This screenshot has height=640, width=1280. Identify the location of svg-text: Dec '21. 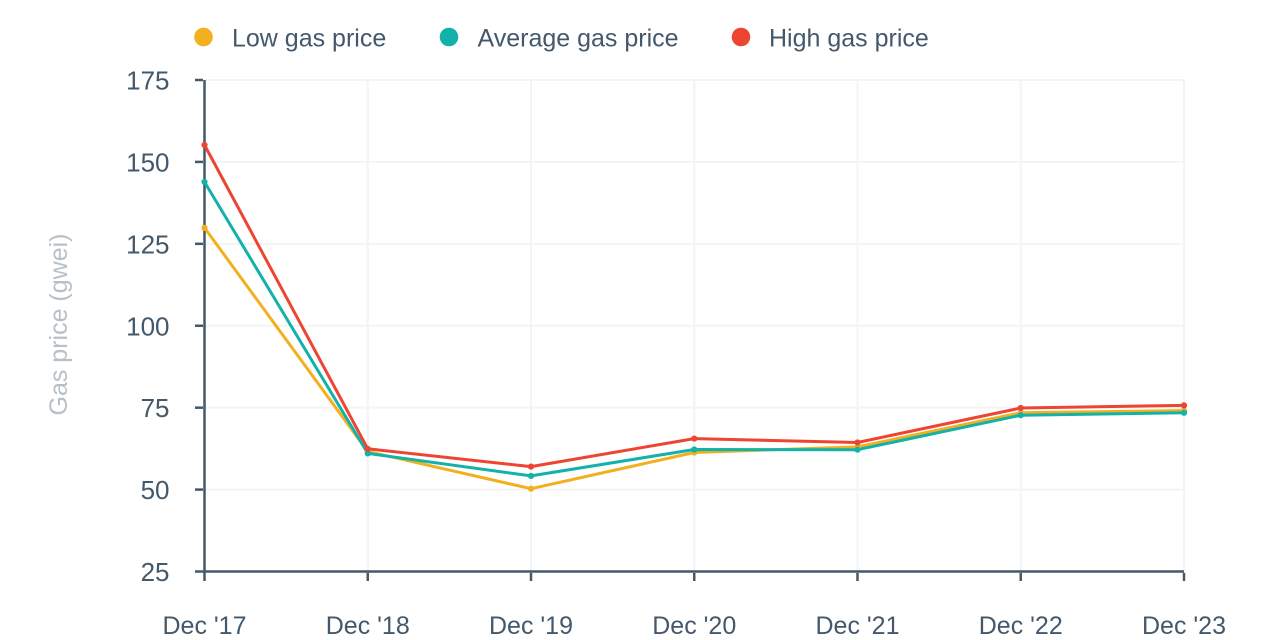
(858, 626).